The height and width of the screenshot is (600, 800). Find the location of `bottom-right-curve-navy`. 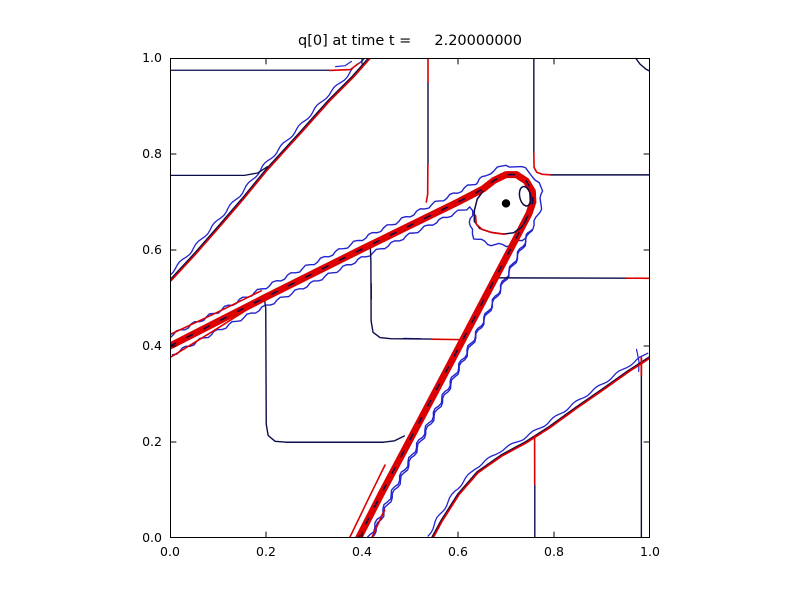

bottom-right-curve-navy is located at coordinates (540, 446).